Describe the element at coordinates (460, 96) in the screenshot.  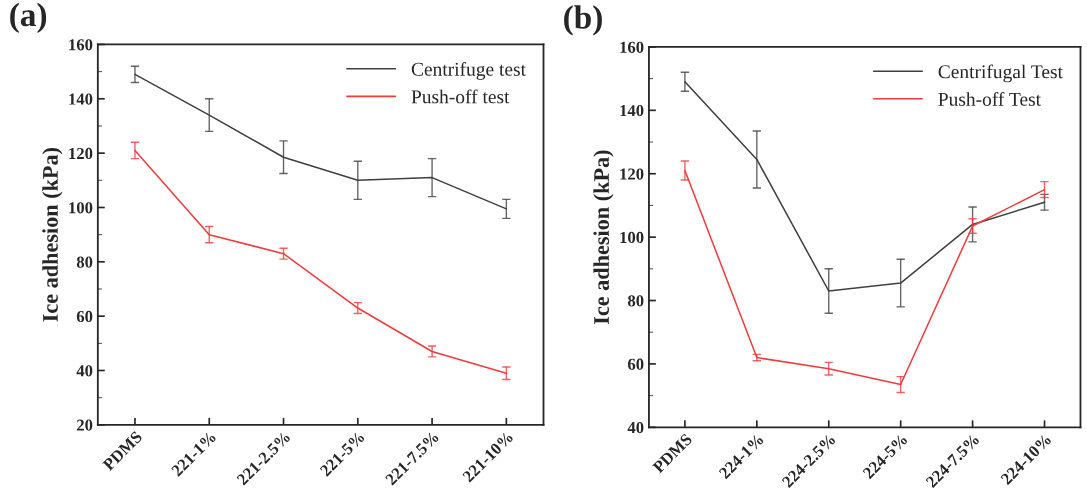
I see `legend-label: Push-off test` at that location.